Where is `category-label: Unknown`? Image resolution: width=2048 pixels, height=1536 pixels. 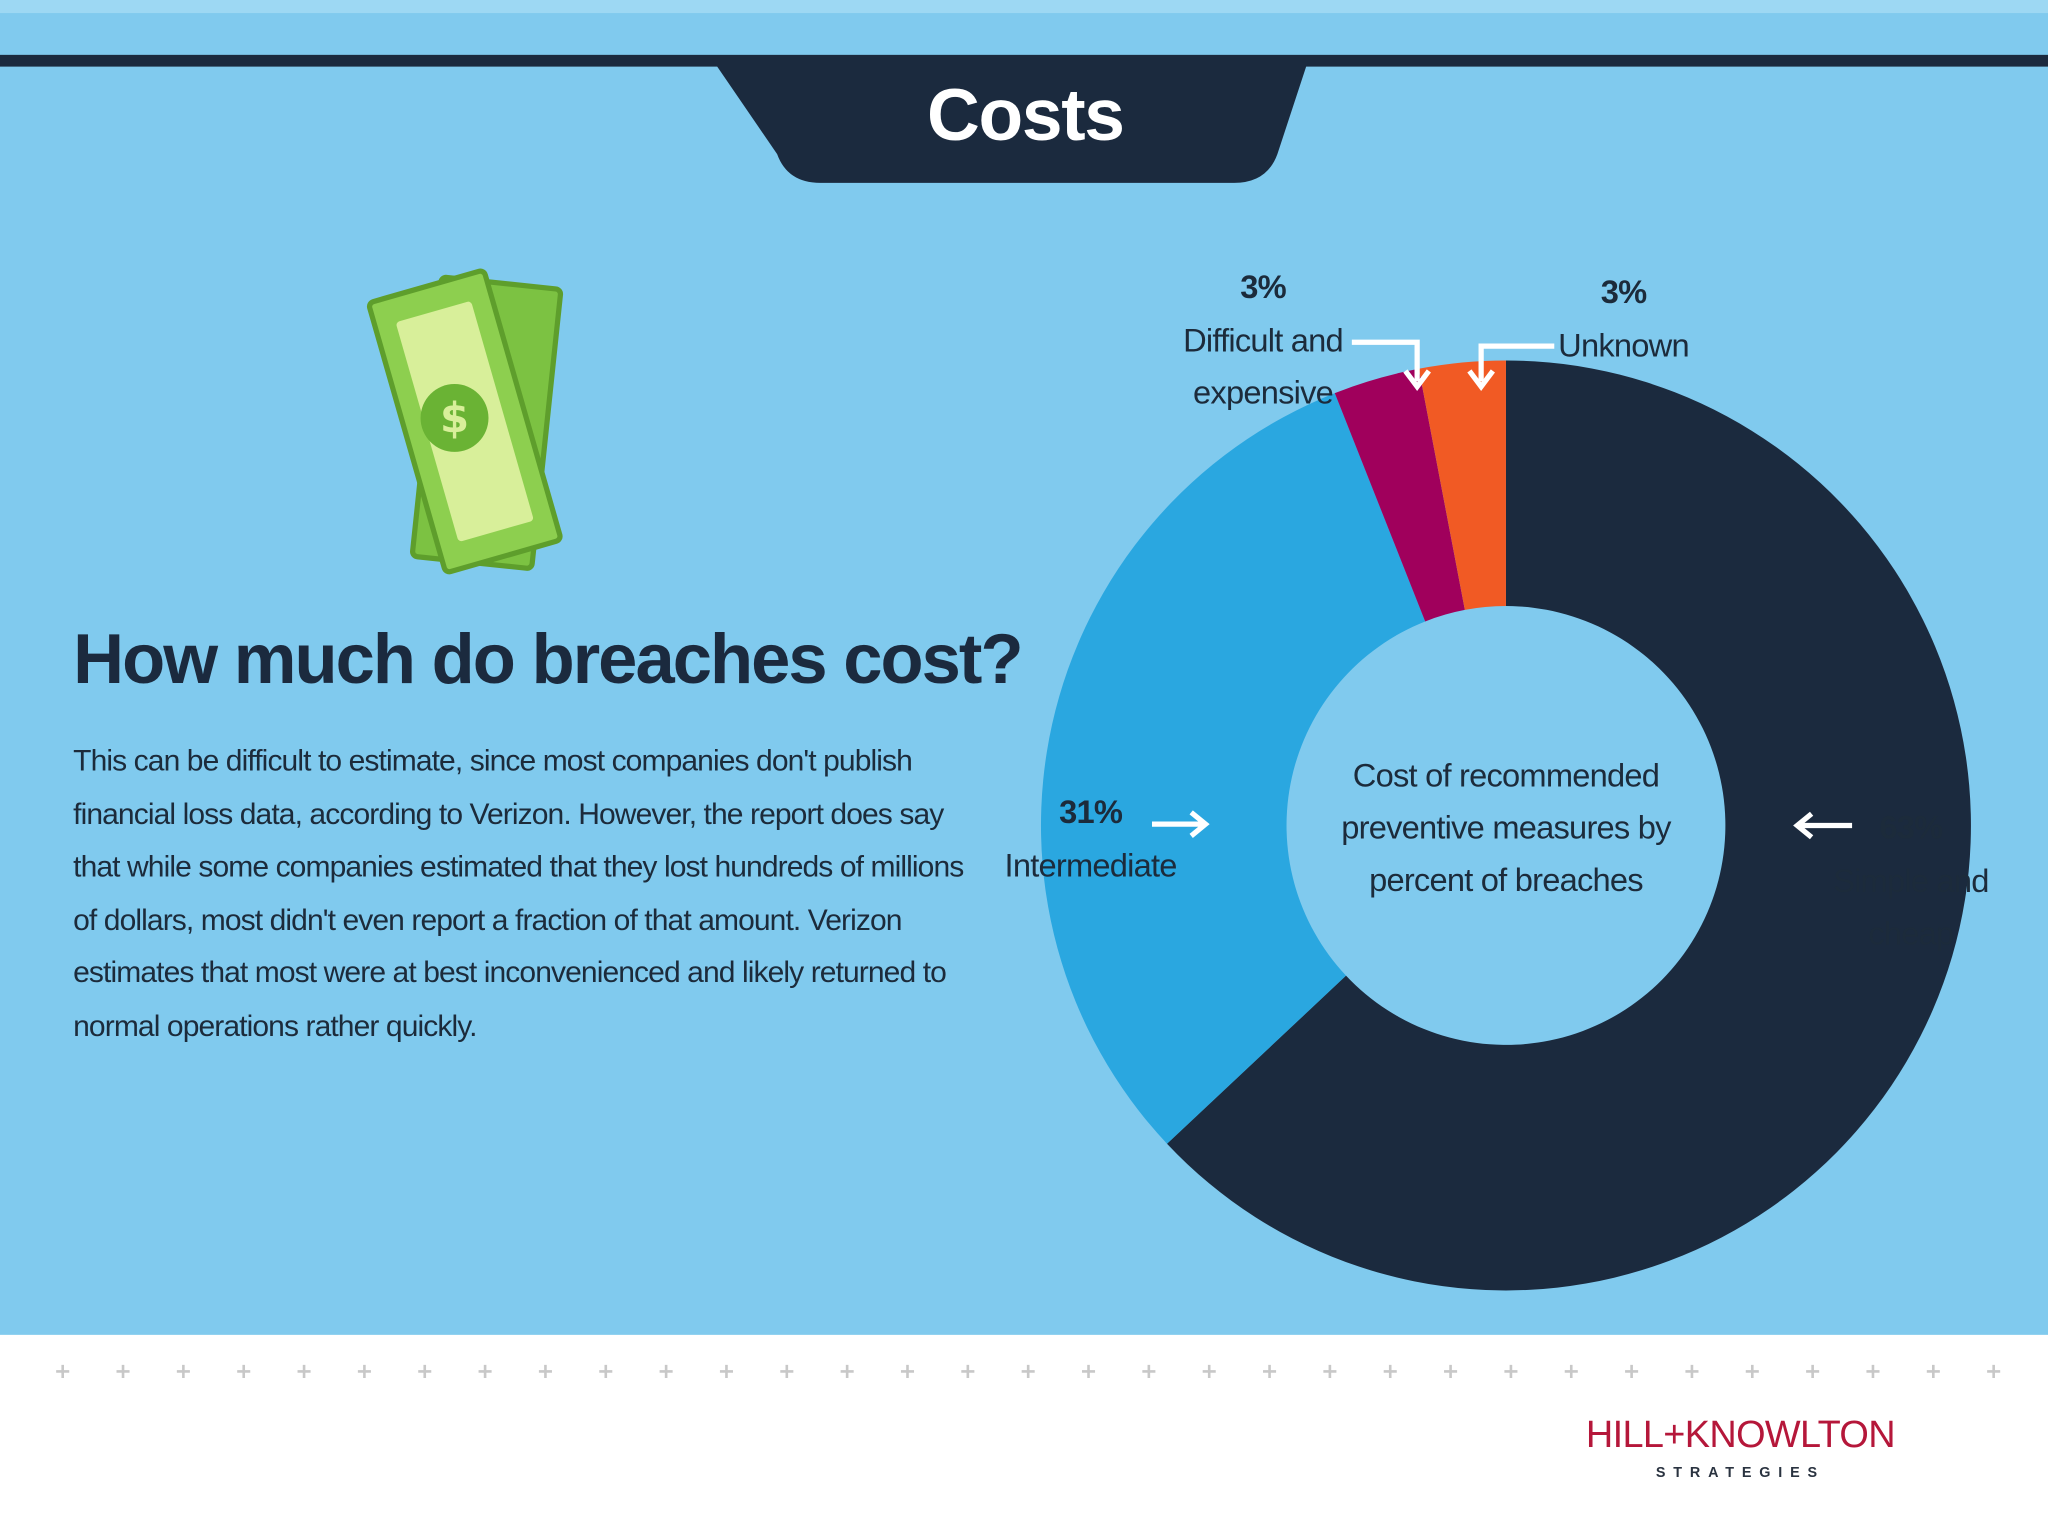 category-label: Unknown is located at coordinates (1623, 346).